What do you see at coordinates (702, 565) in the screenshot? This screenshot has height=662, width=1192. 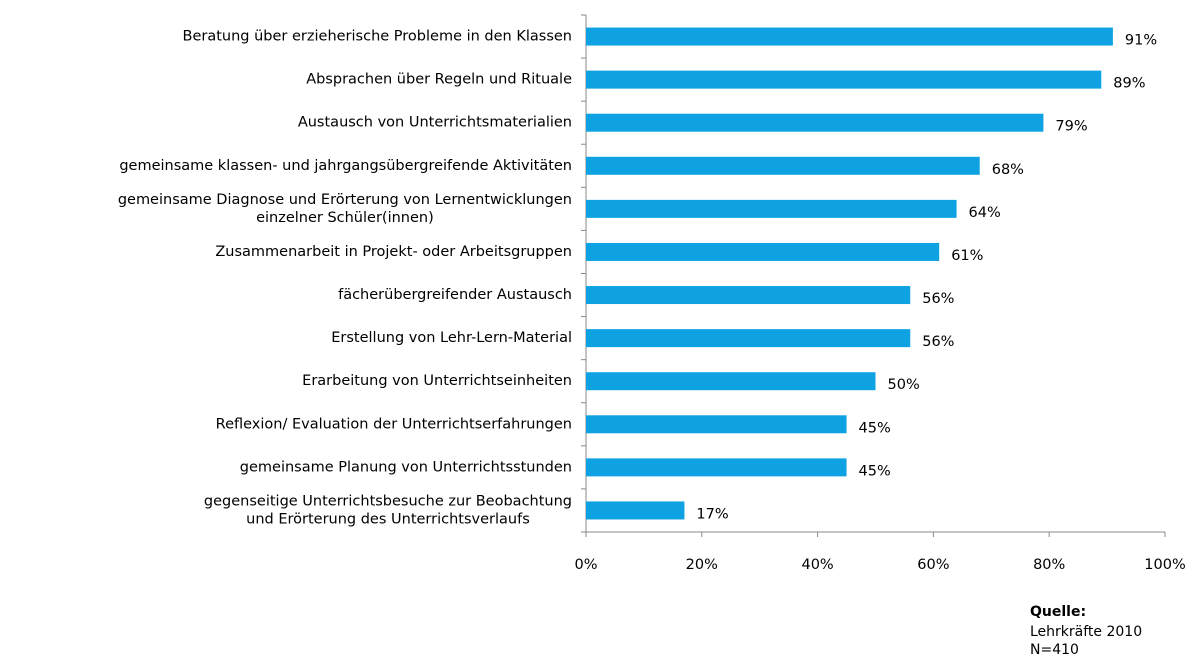 I see `x-tick-label: 20%` at bounding box center [702, 565].